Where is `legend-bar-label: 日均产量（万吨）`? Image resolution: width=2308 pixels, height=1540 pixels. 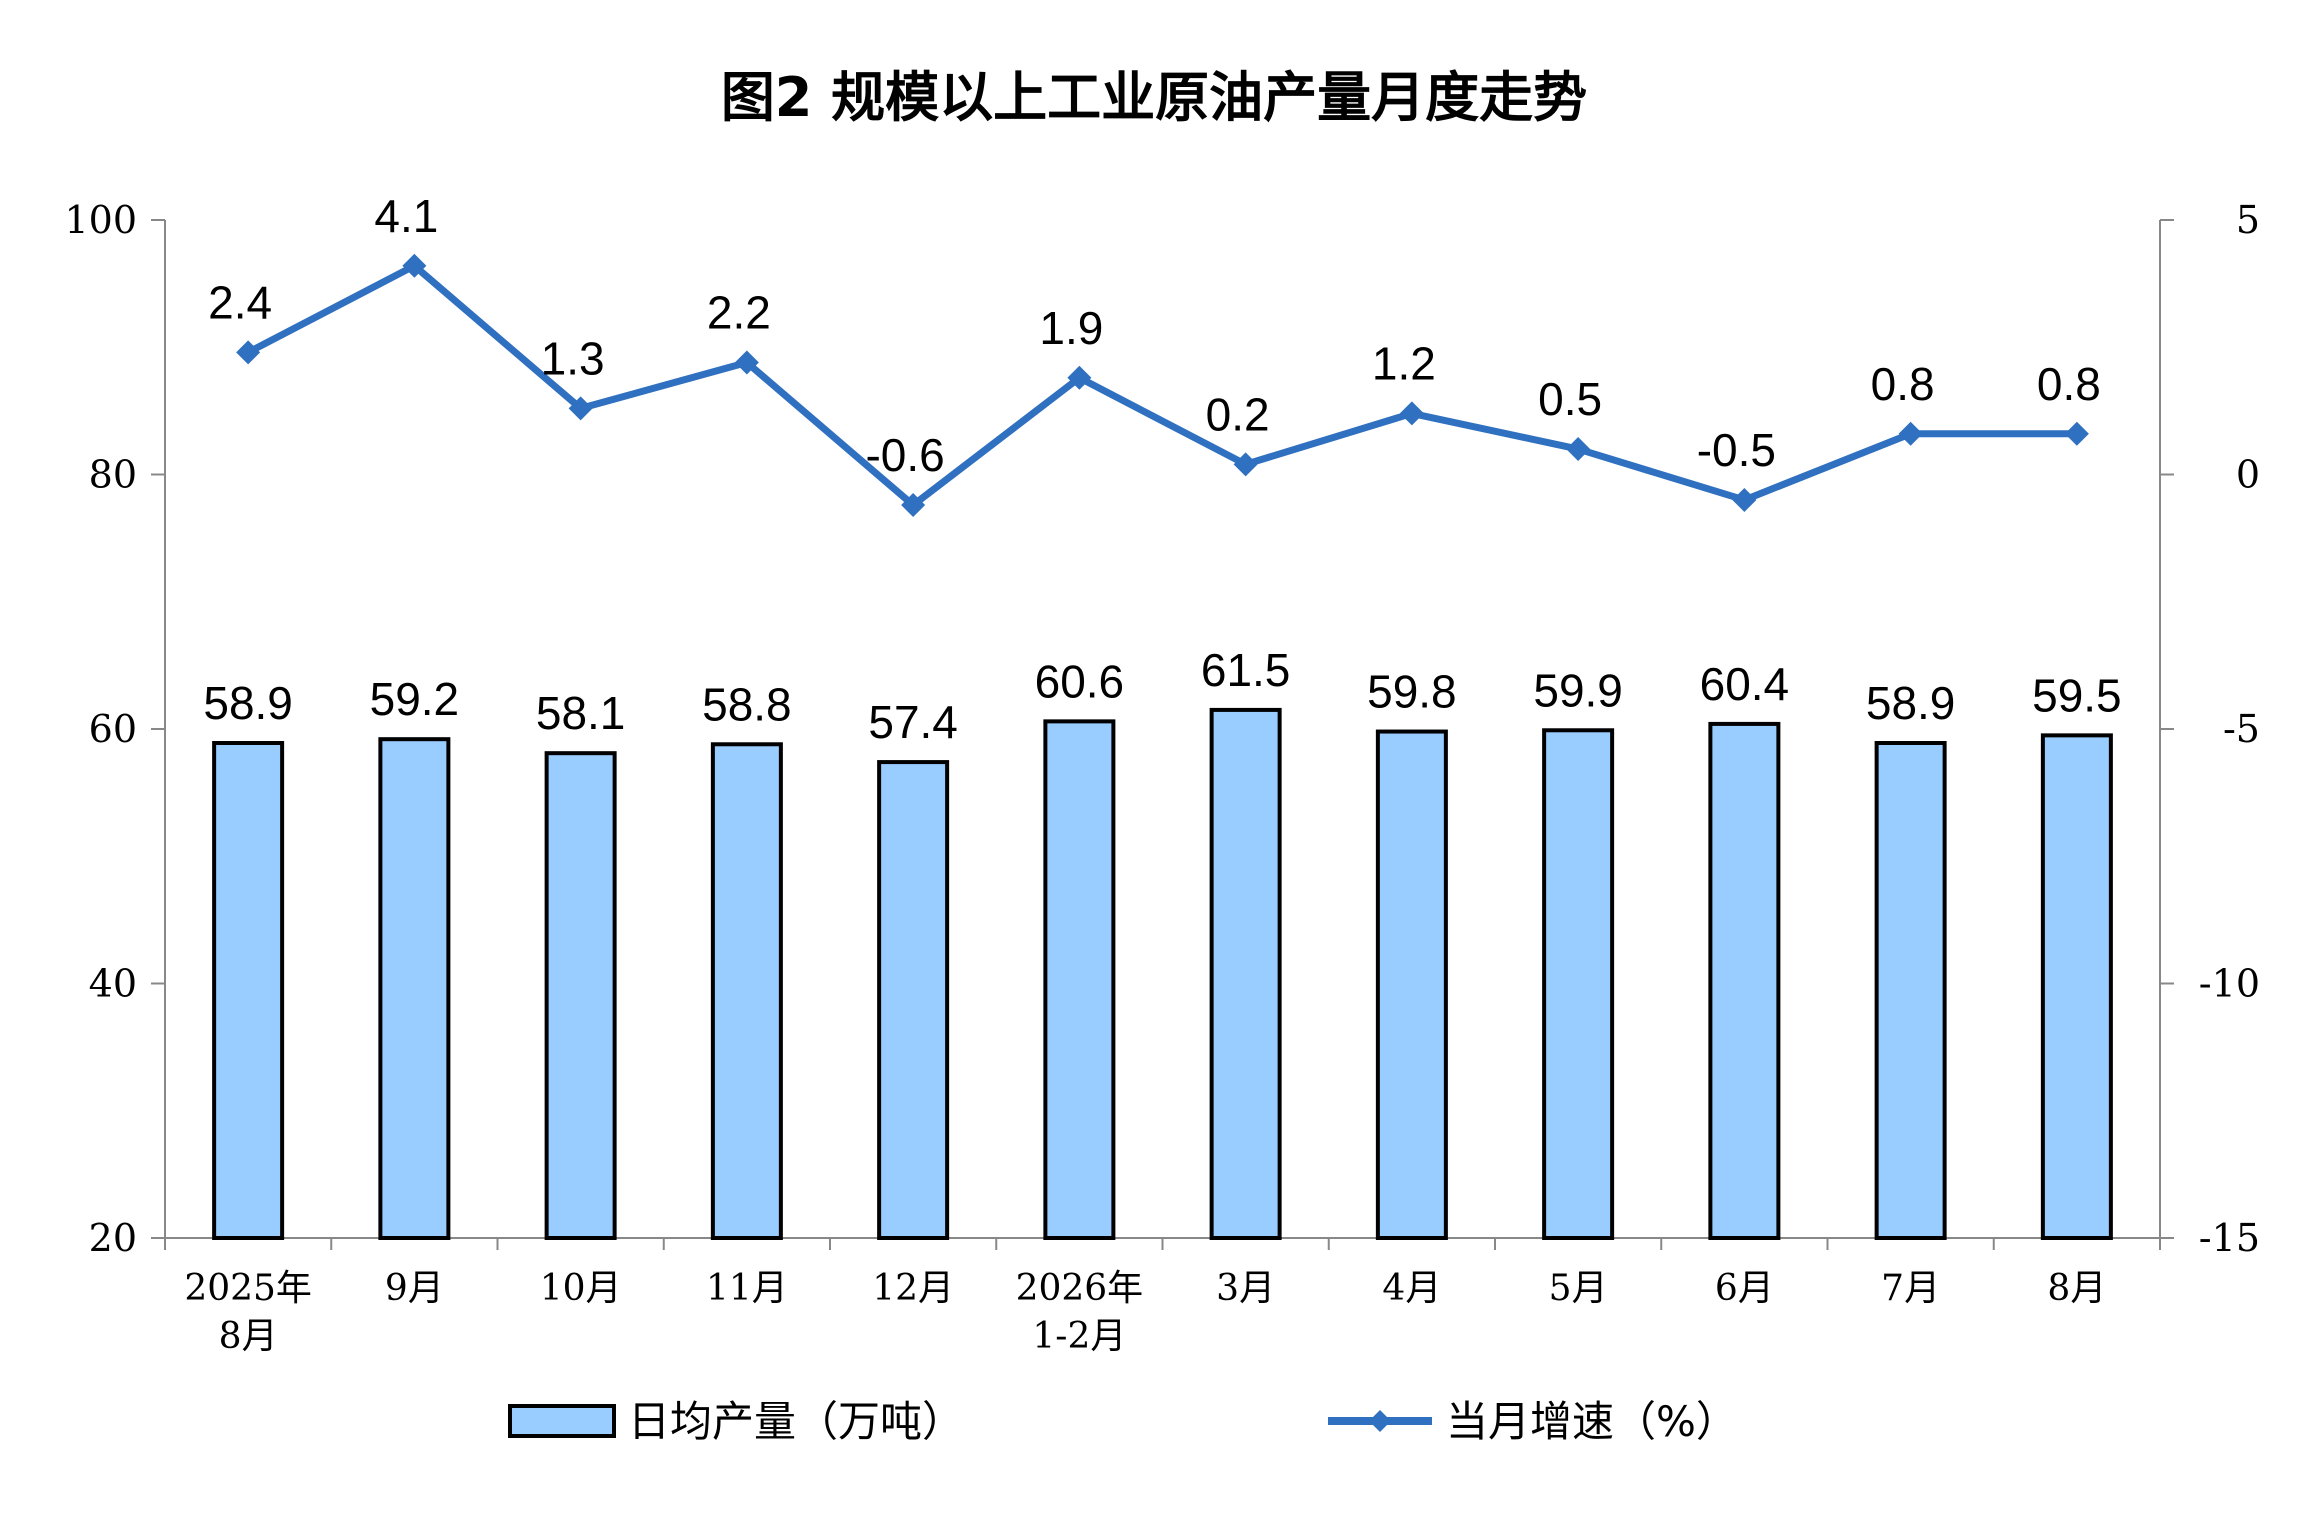 legend-bar-label: 日均产量（万吨） is located at coordinates (796, 1421).